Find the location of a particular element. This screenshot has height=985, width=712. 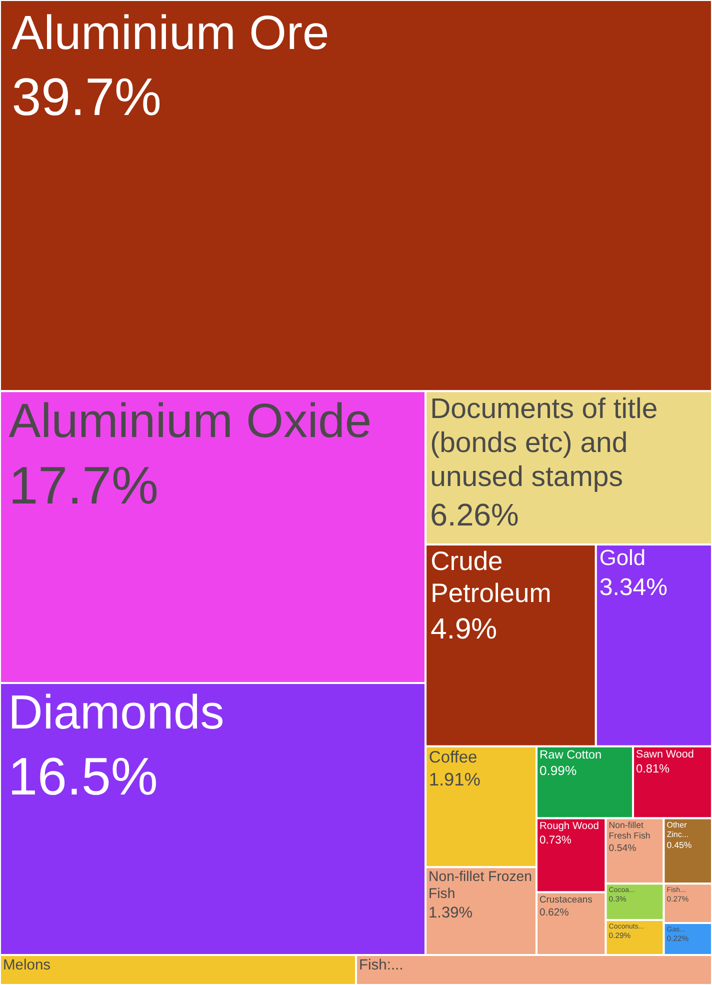

data-label: 6.26% is located at coordinates (474, 514).